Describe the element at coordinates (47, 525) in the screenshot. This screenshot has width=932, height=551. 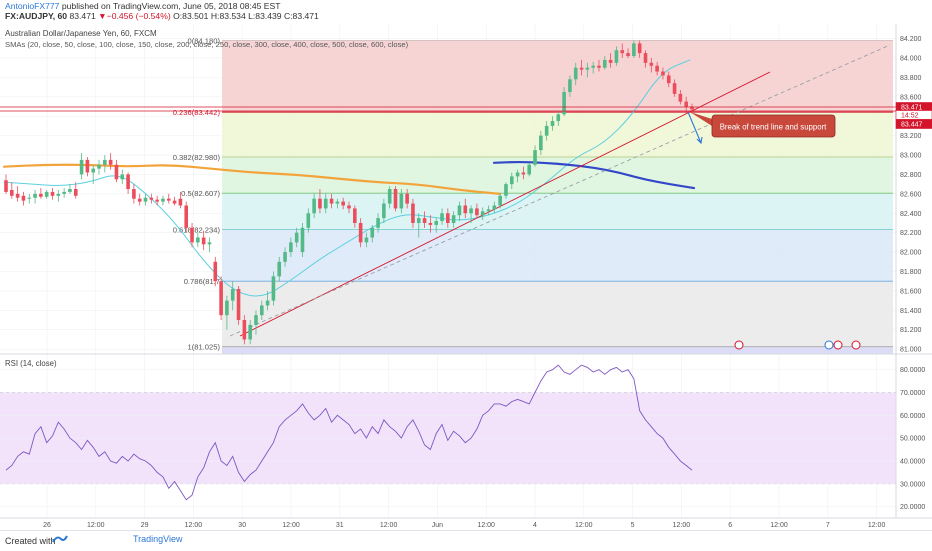
I see `time-tick-label: 26` at that location.